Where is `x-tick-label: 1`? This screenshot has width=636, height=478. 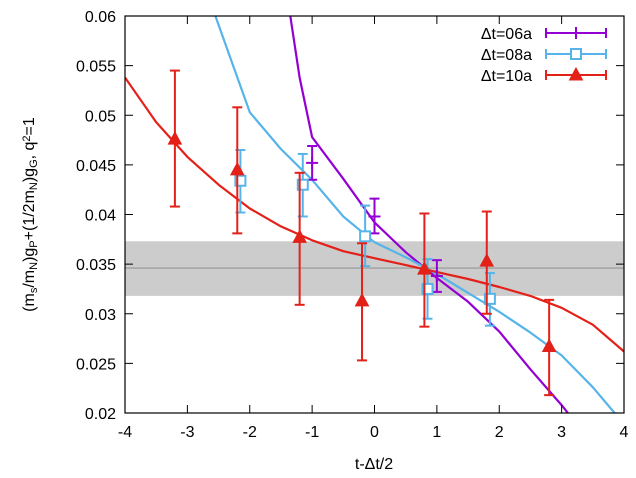
x-tick-label: 1 is located at coordinates (436, 432).